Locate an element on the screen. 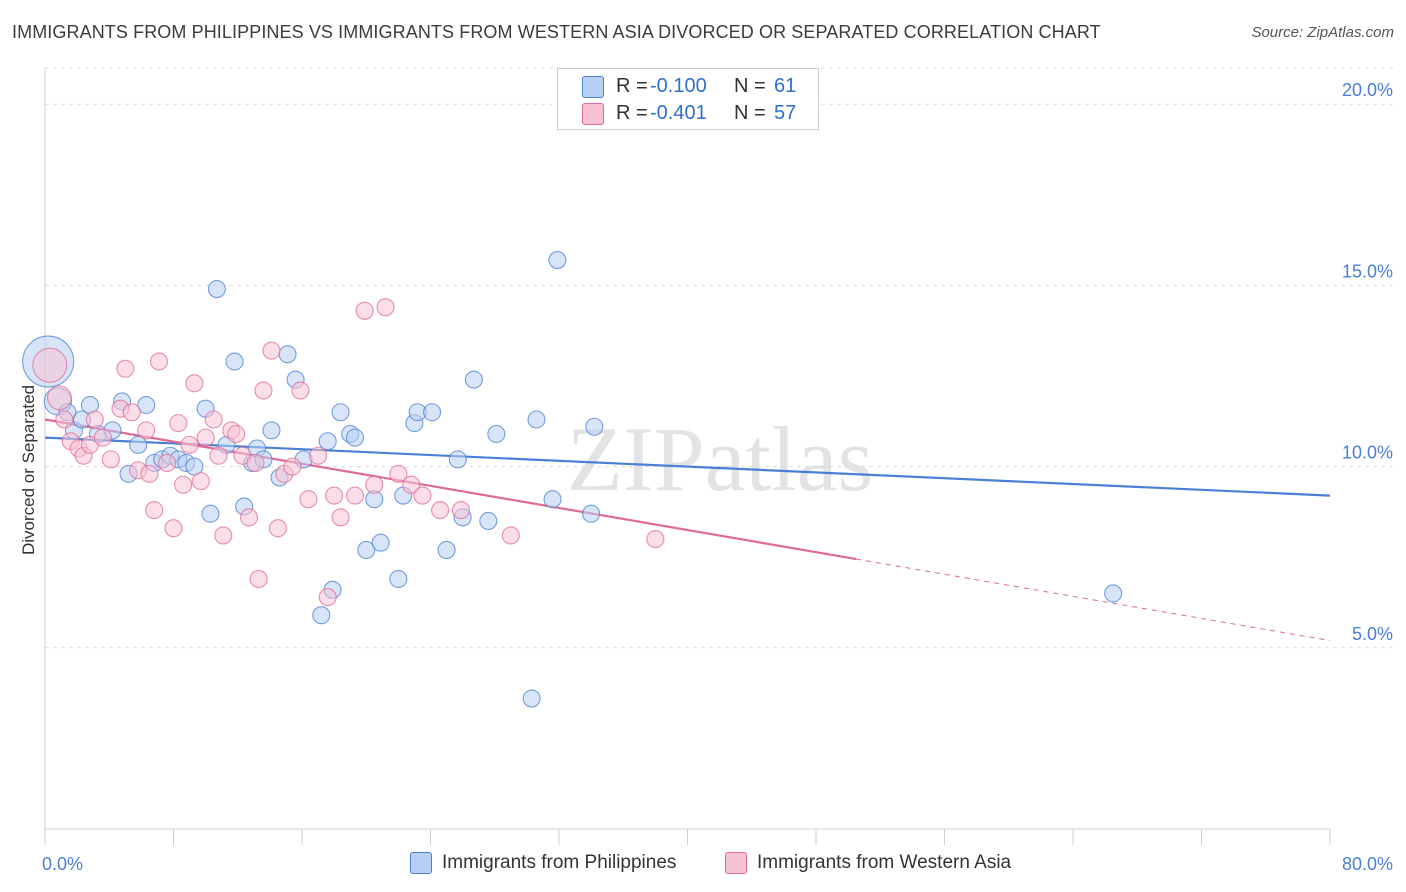 Image resolution: width=1406 pixels, height=892 pixels. r-value: -0.100 is located at coordinates (678, 86).